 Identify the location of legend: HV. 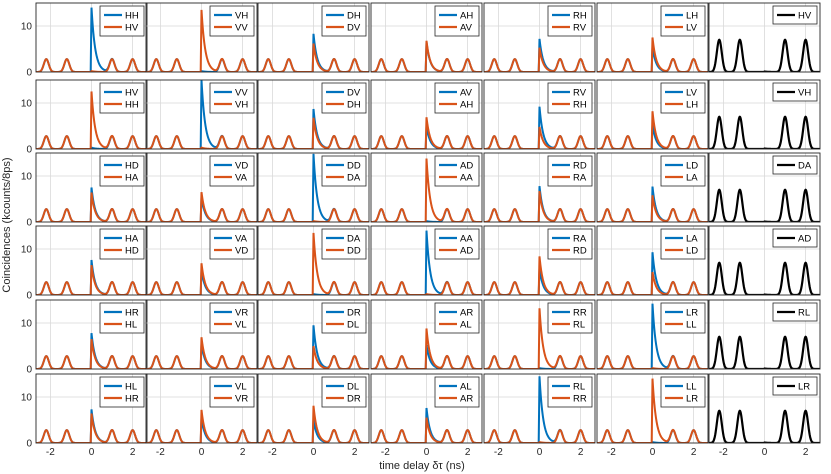
(795, 15).